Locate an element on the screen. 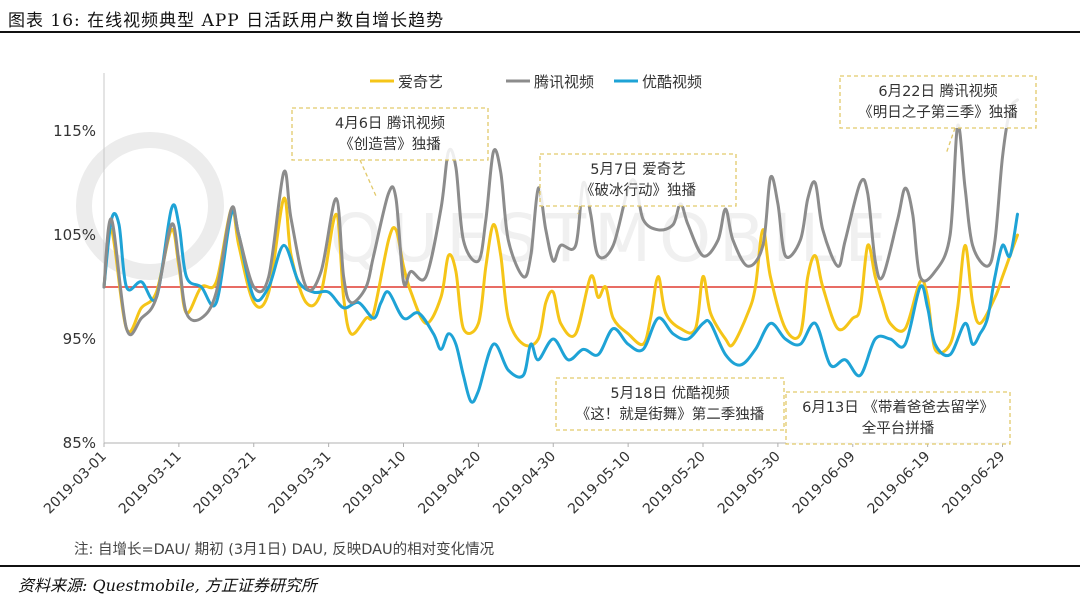 Image resolution: width=1080 pixels, height=599 pixels. chart-note: 注: 自增长=DAU/ 期初 (3月1日) DAU, 反映DAU的相对变化情况 is located at coordinates (284, 549).